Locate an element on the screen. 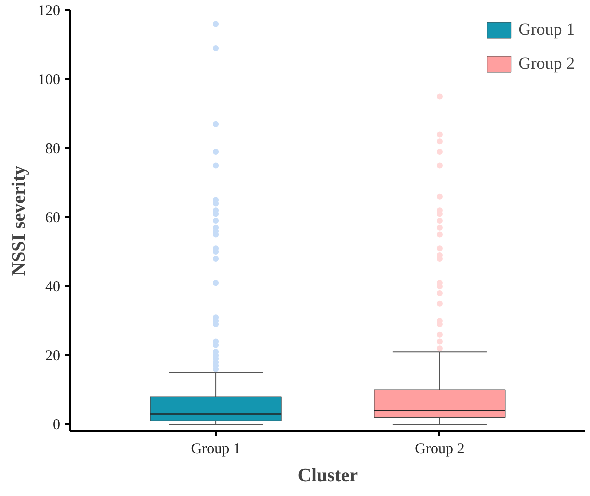 This screenshot has width=590, height=496. legend-label: Group 2 is located at coordinates (546, 64).